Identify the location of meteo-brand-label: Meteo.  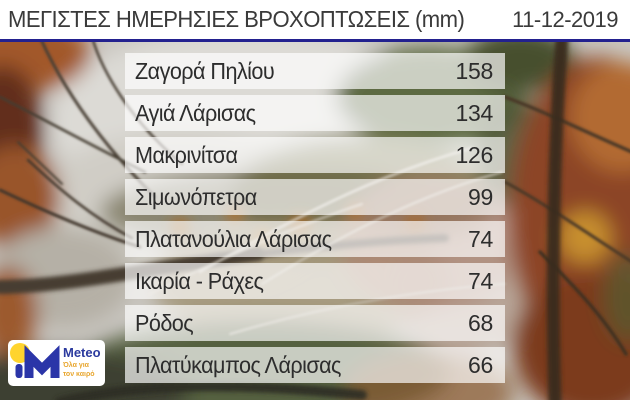
(82, 352).